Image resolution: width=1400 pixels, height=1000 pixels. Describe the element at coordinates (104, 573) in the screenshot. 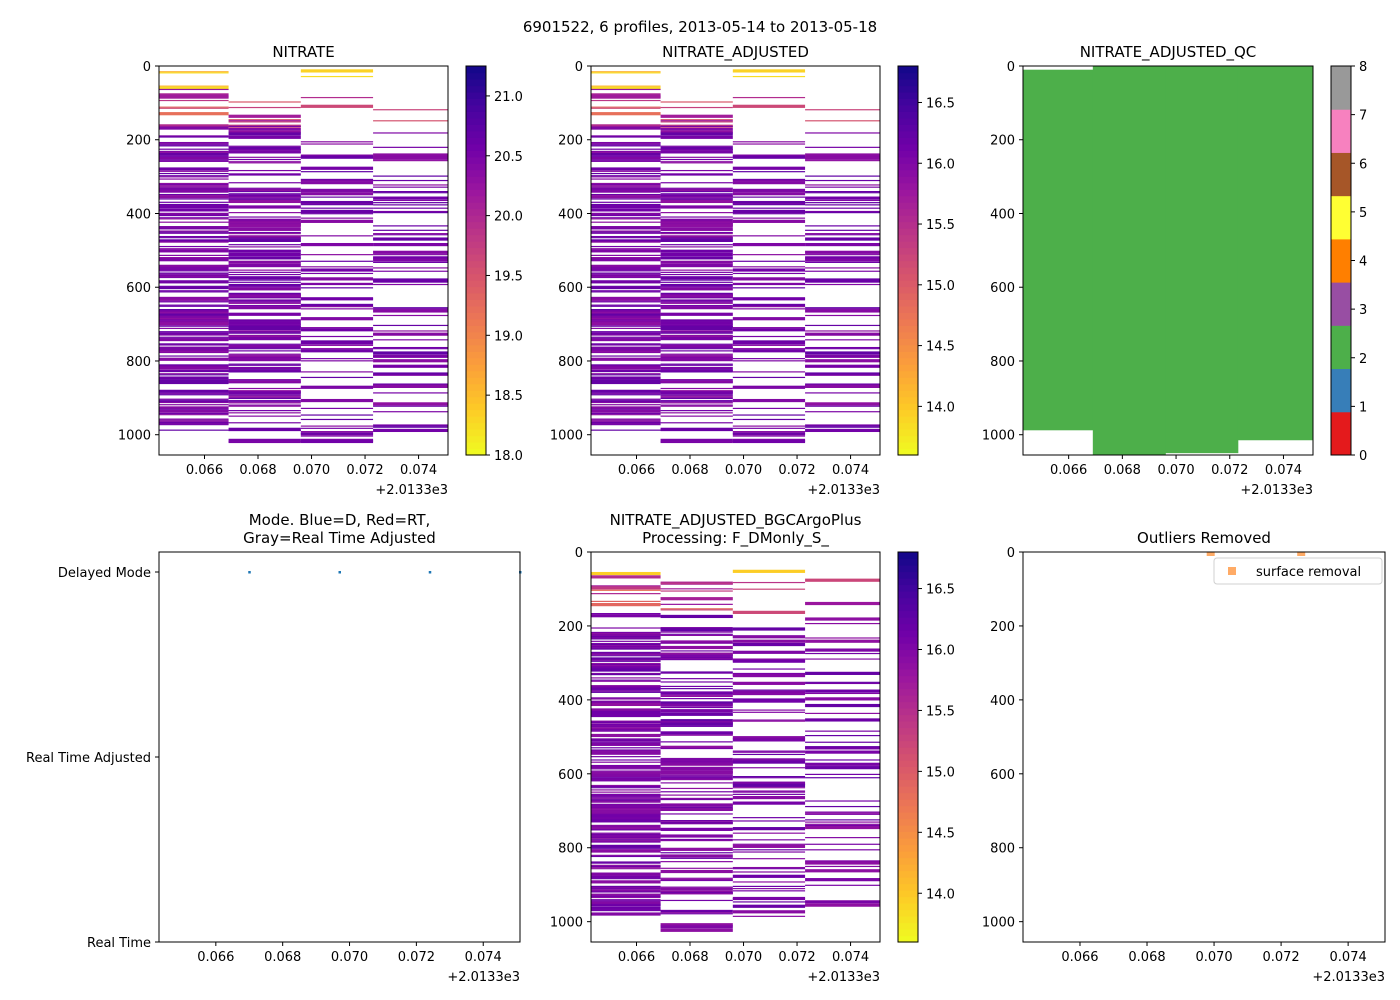

I see `mode-category-label: Delayed Mode` at that location.